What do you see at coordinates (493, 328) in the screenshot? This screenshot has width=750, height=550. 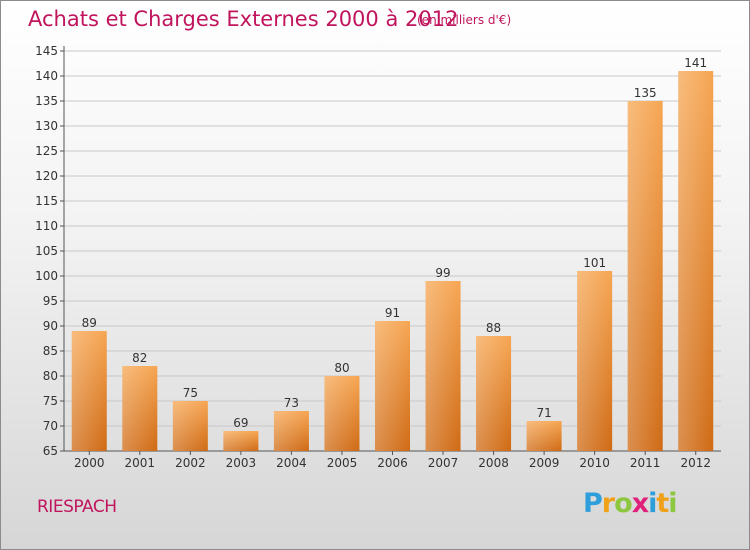 I see `bar-value-label: 88` at bounding box center [493, 328].